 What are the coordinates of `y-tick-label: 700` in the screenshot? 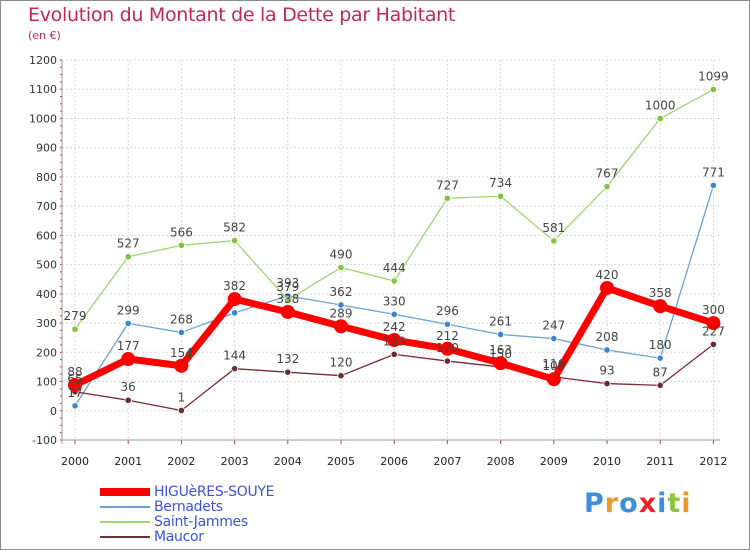 It's located at (46, 206).